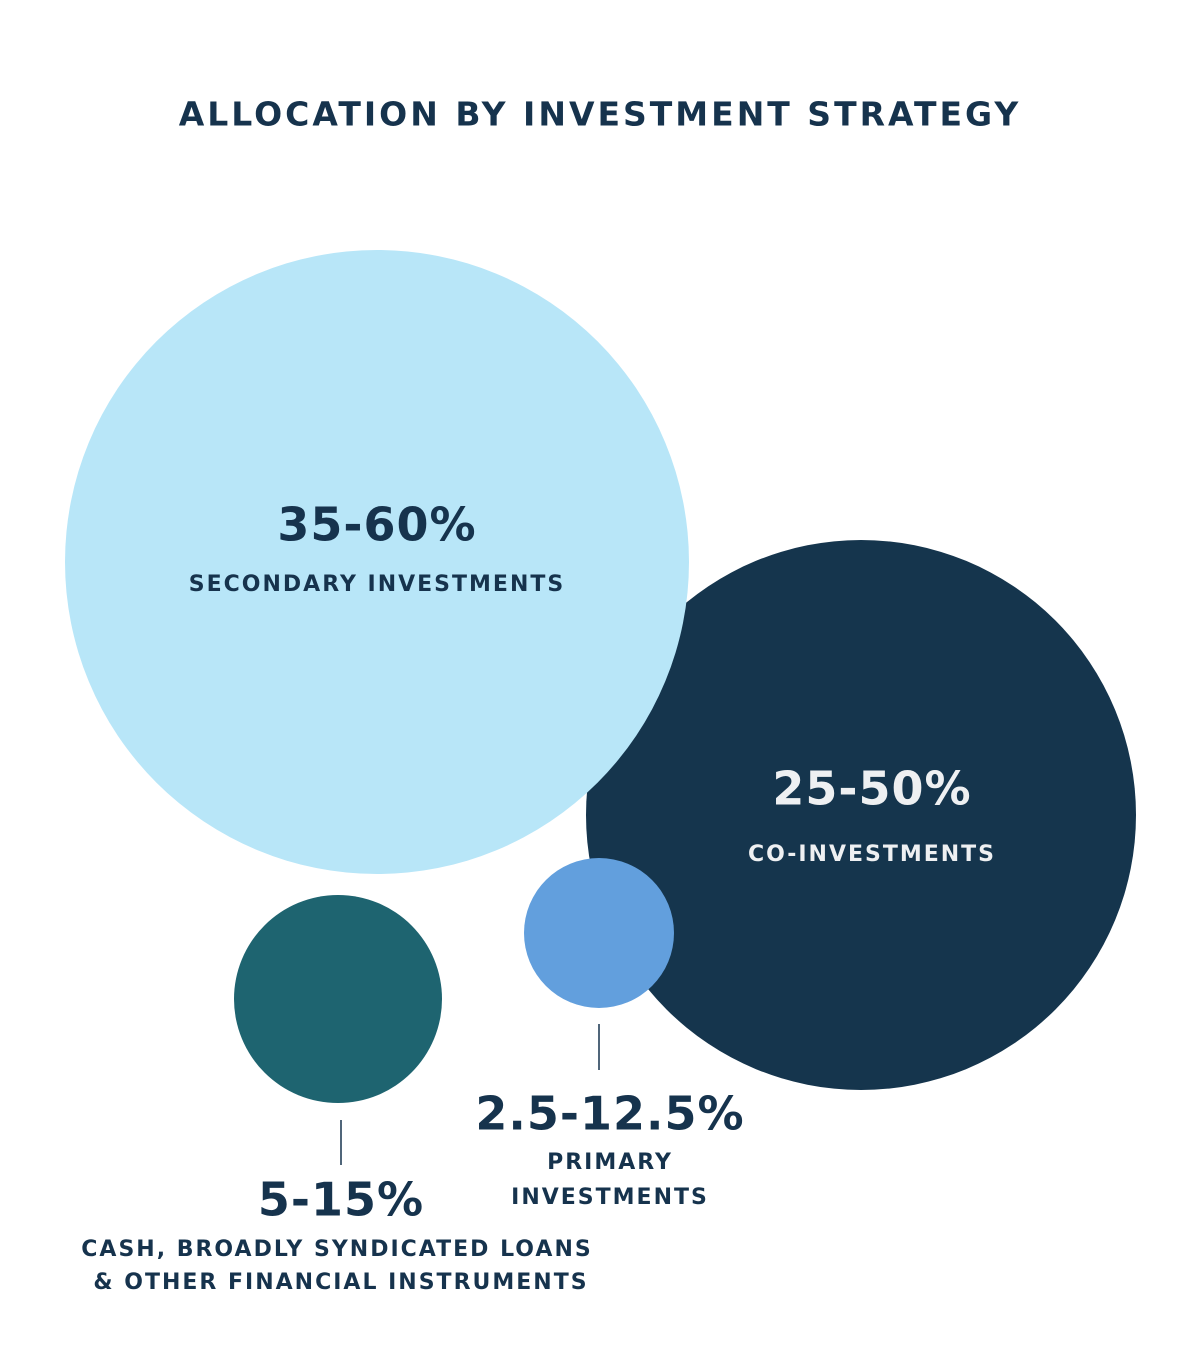 The image size is (1200, 1350). I want to click on range: 2.5-12.5%, so click(609, 1114).